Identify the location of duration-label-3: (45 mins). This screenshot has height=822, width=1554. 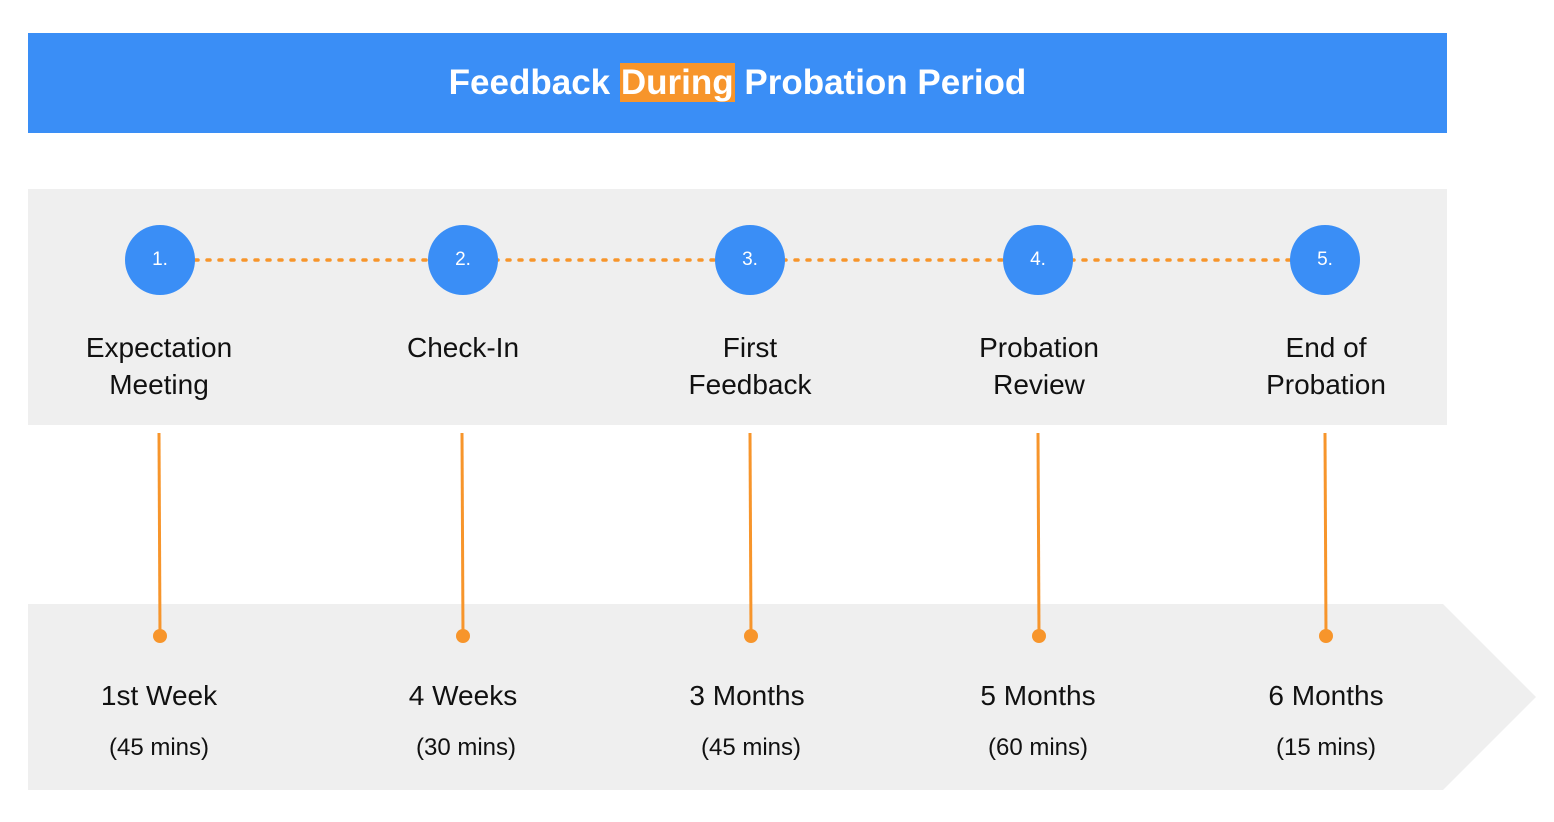
(751, 747).